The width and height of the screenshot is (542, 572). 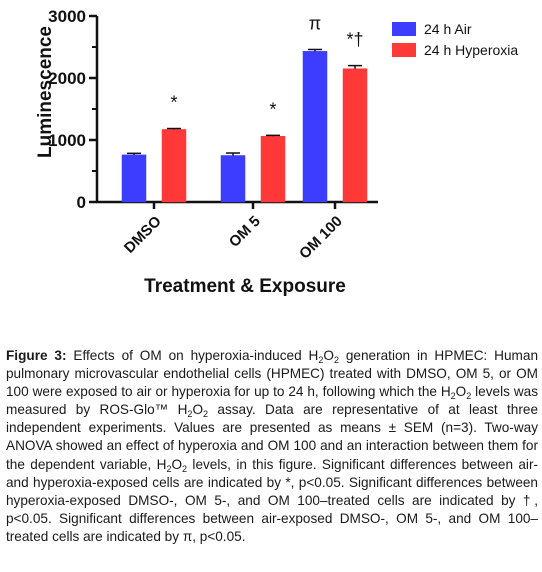 What do you see at coordinates (455, 39) in the screenshot?
I see `chart-legend: 24 h Air 24 h Hyperoxia` at bounding box center [455, 39].